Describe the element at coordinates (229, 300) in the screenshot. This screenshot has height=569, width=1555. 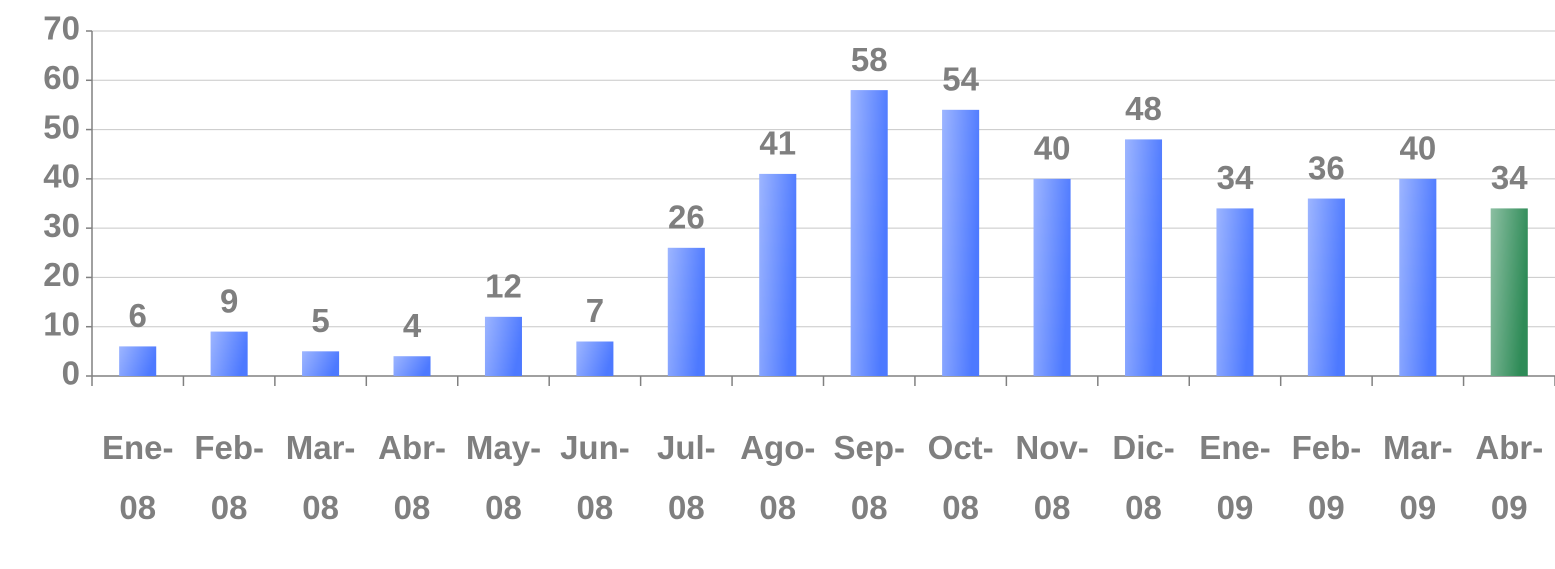
I see `value-label: 9` at that location.